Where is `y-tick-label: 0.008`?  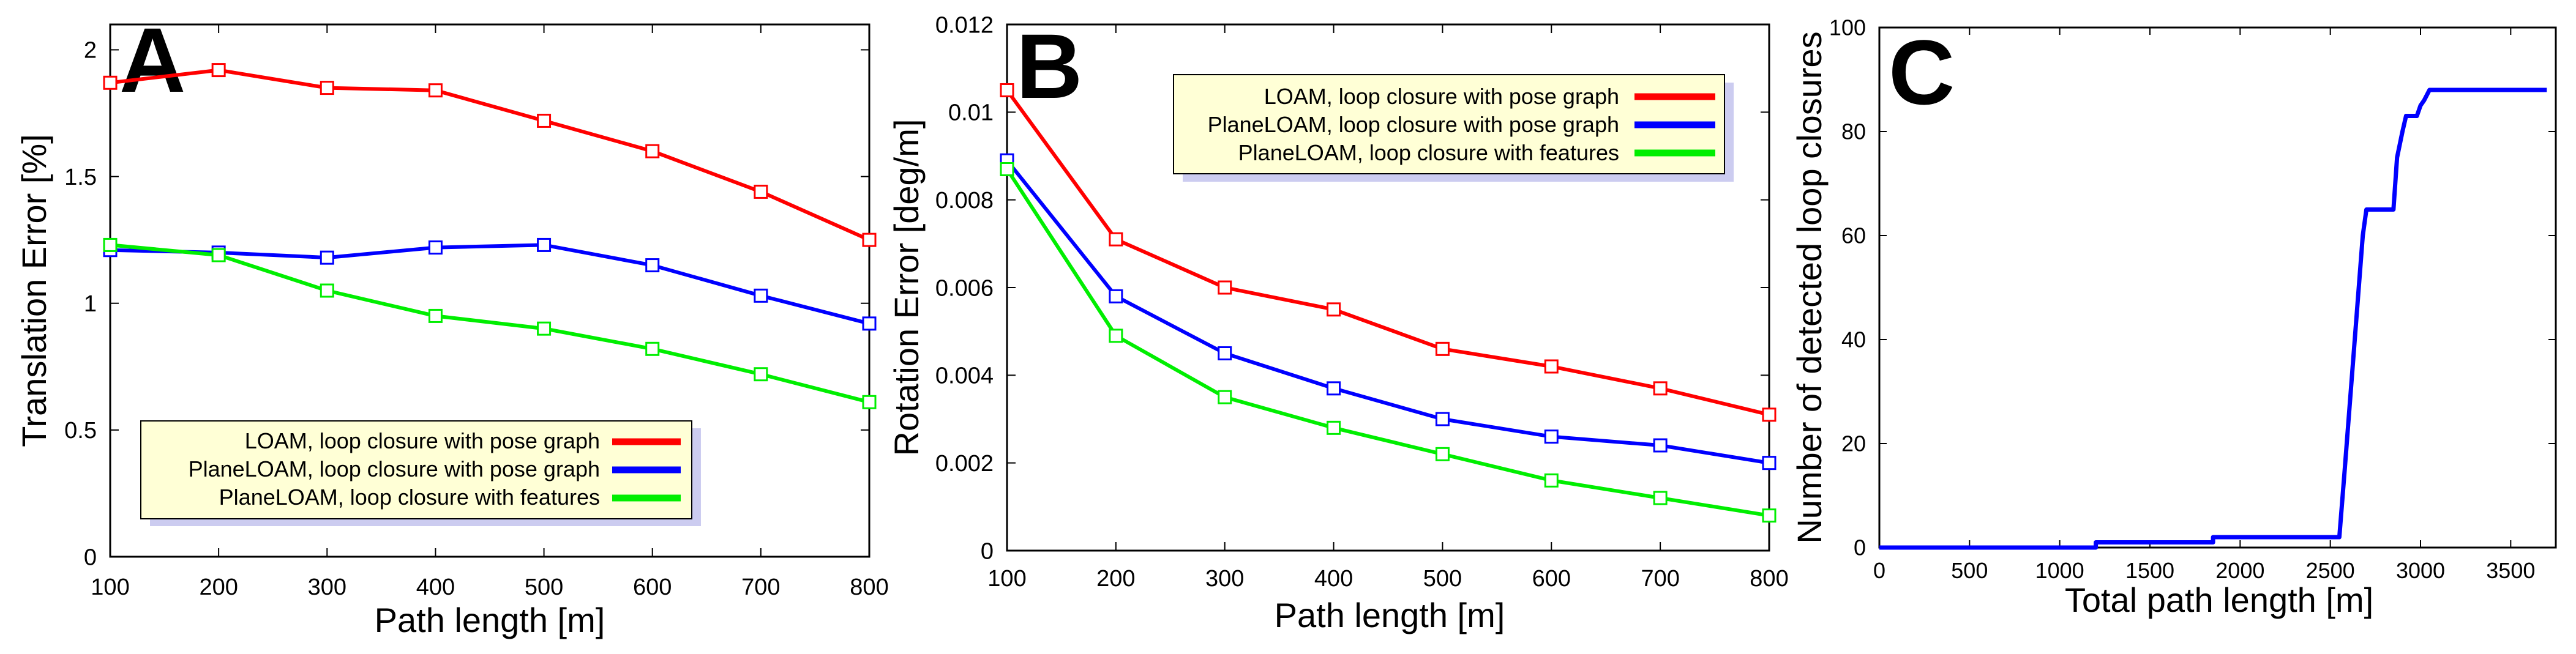
y-tick-label: 0.008 is located at coordinates (965, 201).